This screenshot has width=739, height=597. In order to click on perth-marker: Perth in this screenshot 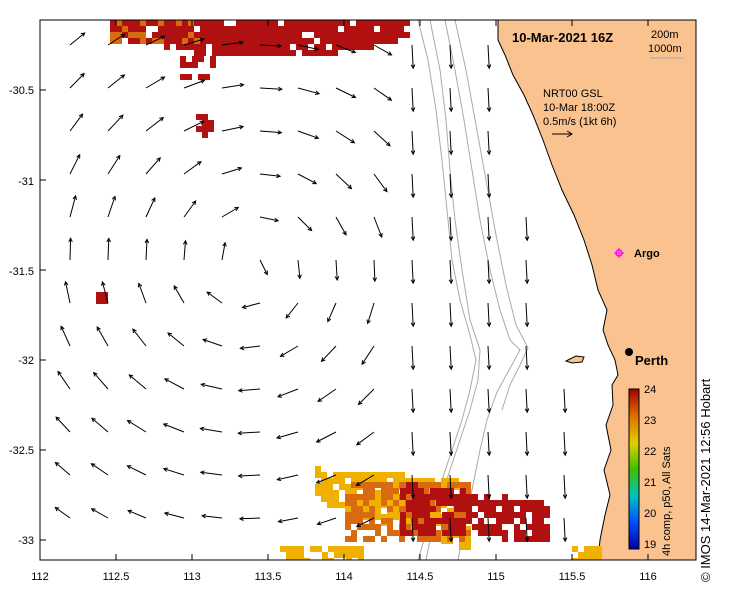, I will do `click(646, 358)`.